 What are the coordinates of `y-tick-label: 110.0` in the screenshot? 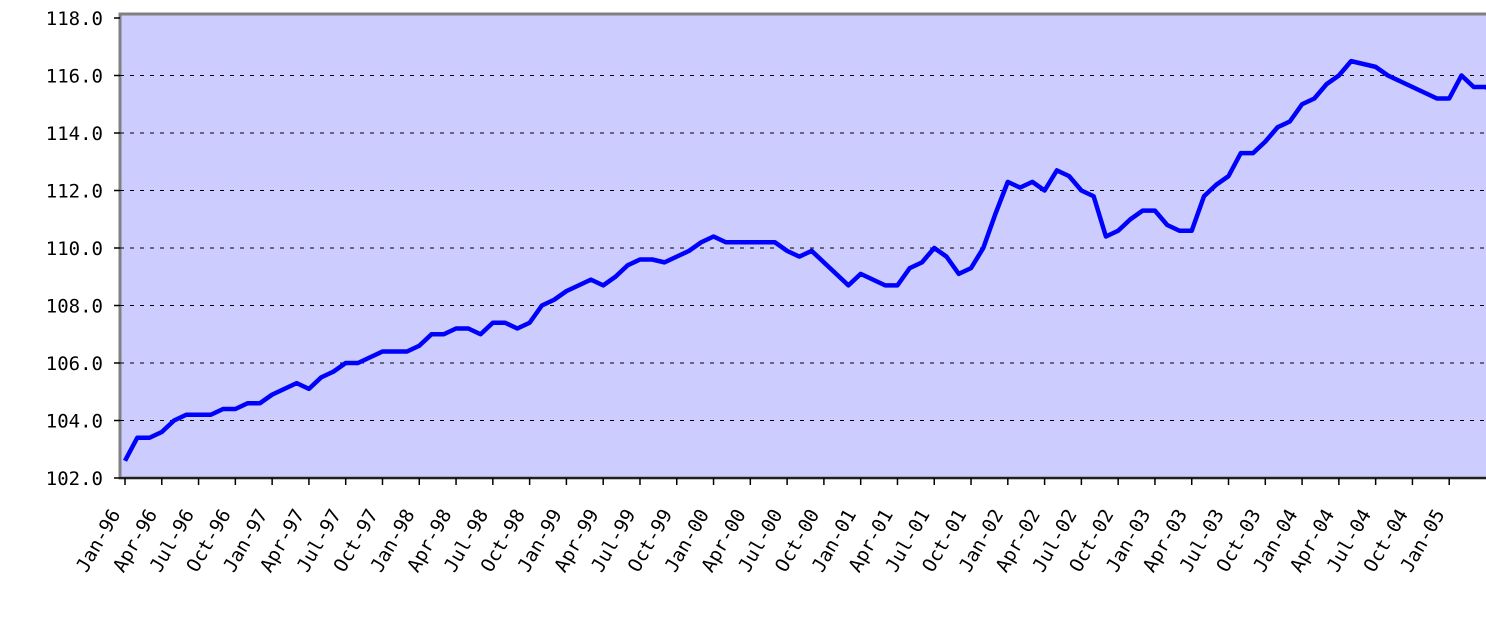 It's located at (74, 249).